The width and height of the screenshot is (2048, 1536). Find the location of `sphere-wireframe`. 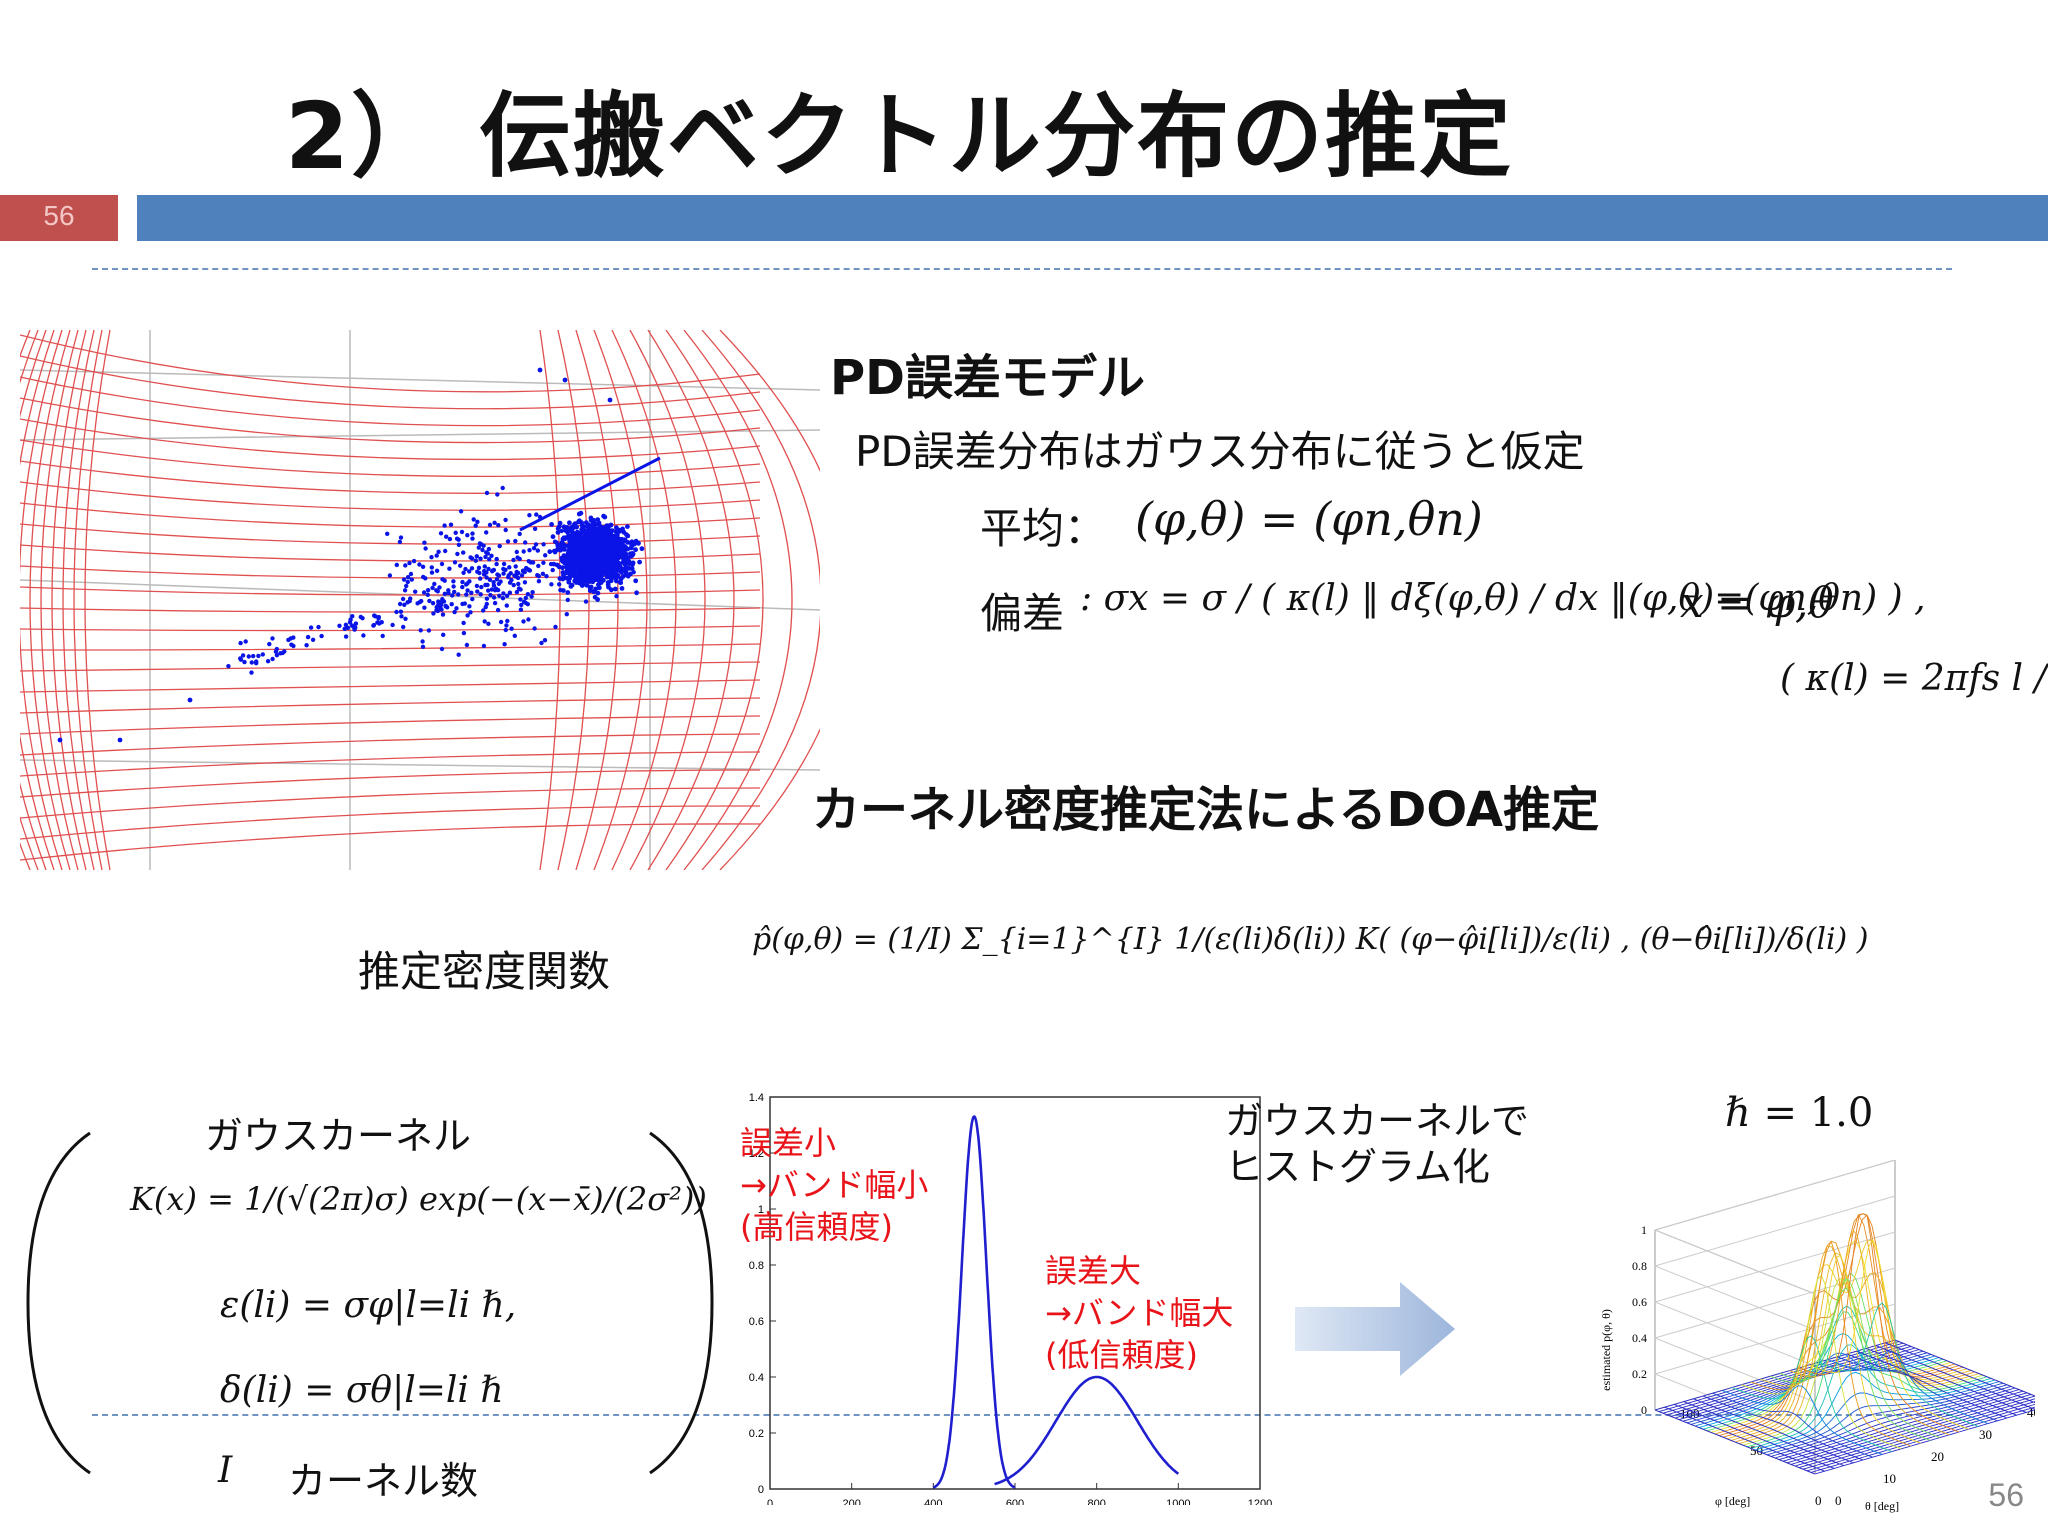

sphere-wireframe is located at coordinates (420, 600).